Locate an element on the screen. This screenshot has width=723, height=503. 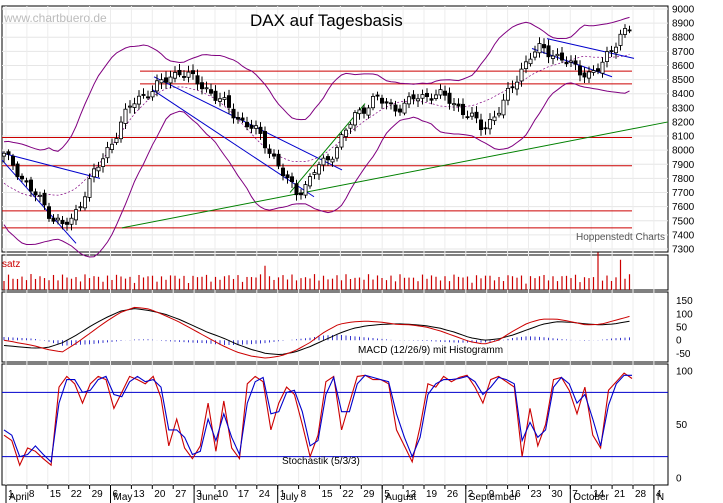
watermark: www.chartbuero.de is located at coordinates (55, 18).